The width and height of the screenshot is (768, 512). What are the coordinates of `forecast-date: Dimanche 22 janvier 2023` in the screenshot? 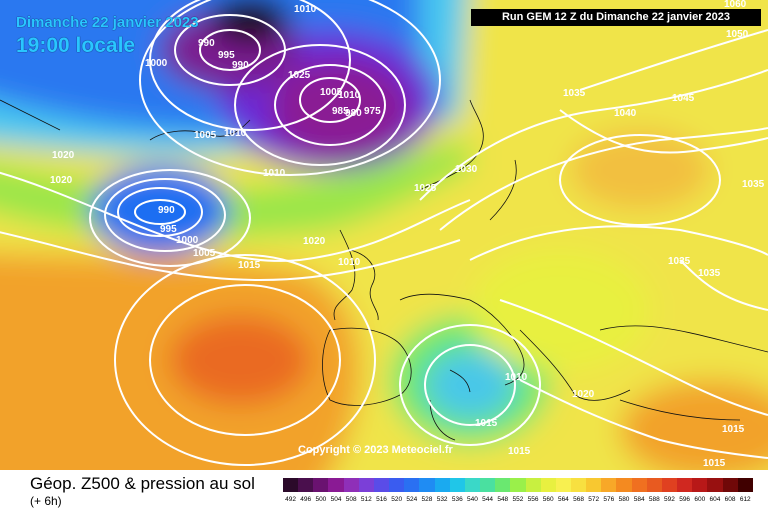 It's located at (107, 22).